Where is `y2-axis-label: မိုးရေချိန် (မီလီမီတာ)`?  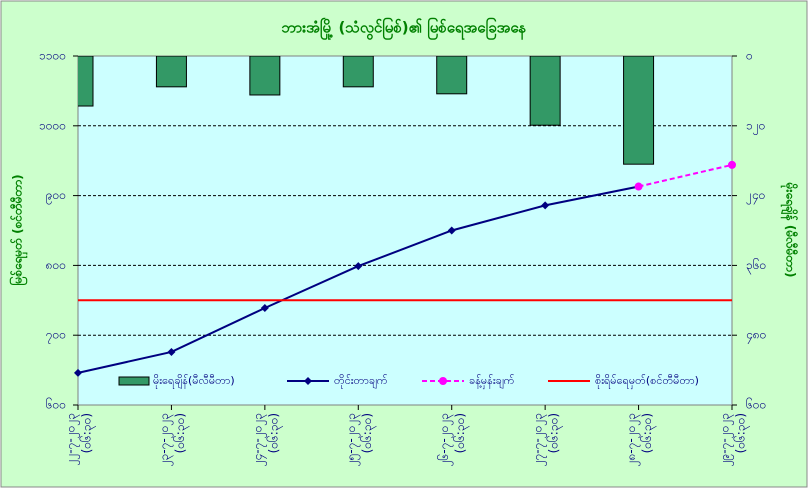 y2-axis-label: မိုးရေချိန် (မီလီမီတာ) is located at coordinates (790, 230).